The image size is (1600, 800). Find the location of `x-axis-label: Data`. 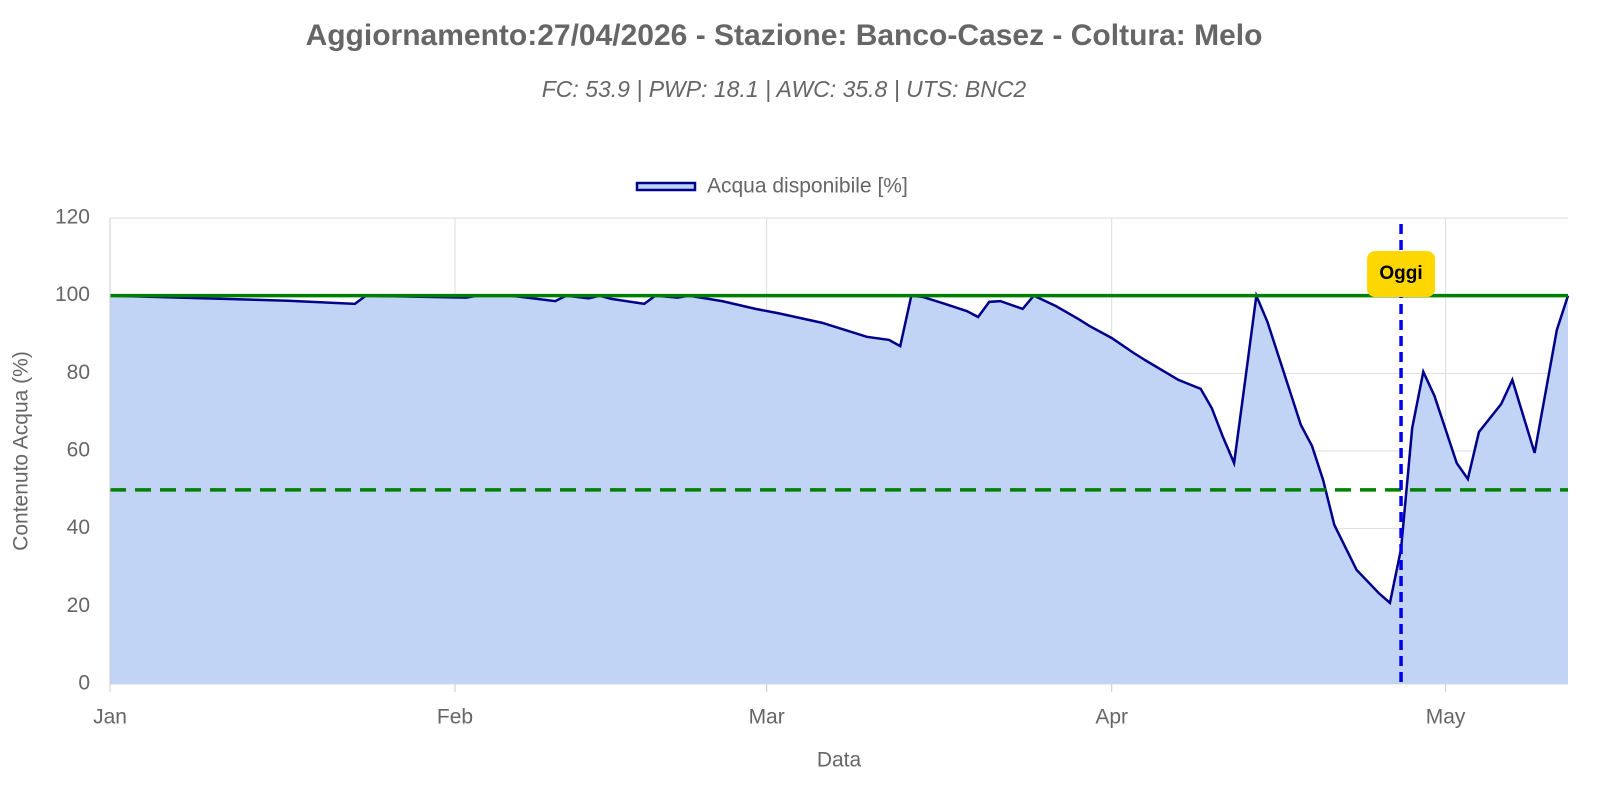

x-axis-label: Data is located at coordinates (839, 760).